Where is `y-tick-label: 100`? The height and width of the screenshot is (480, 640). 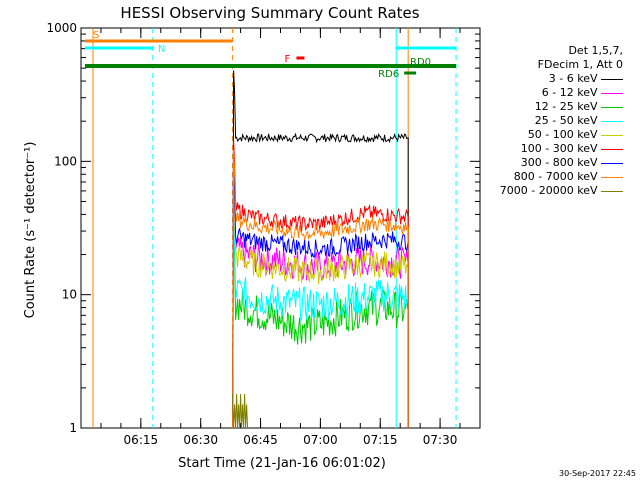 y-tick-label: 100 is located at coordinates (65, 161).